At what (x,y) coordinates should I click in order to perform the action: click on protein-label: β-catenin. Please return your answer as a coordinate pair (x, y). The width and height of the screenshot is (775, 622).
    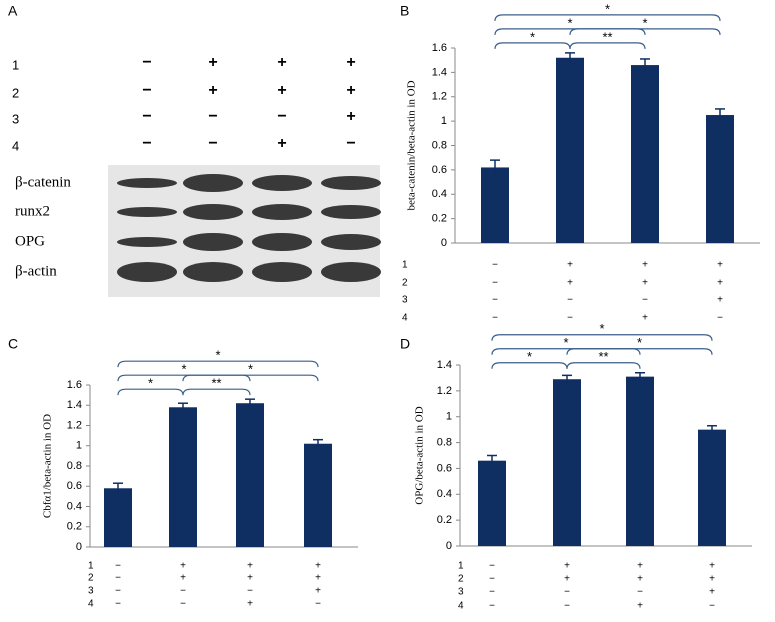
    Looking at the image, I should click on (43, 182).